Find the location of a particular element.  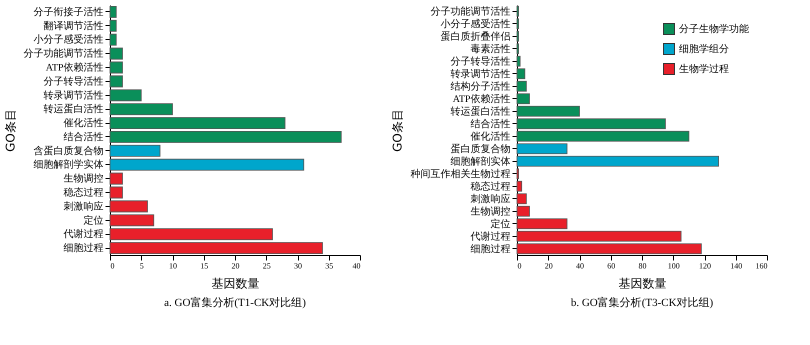

x-tick-label: 15 is located at coordinates (204, 266).